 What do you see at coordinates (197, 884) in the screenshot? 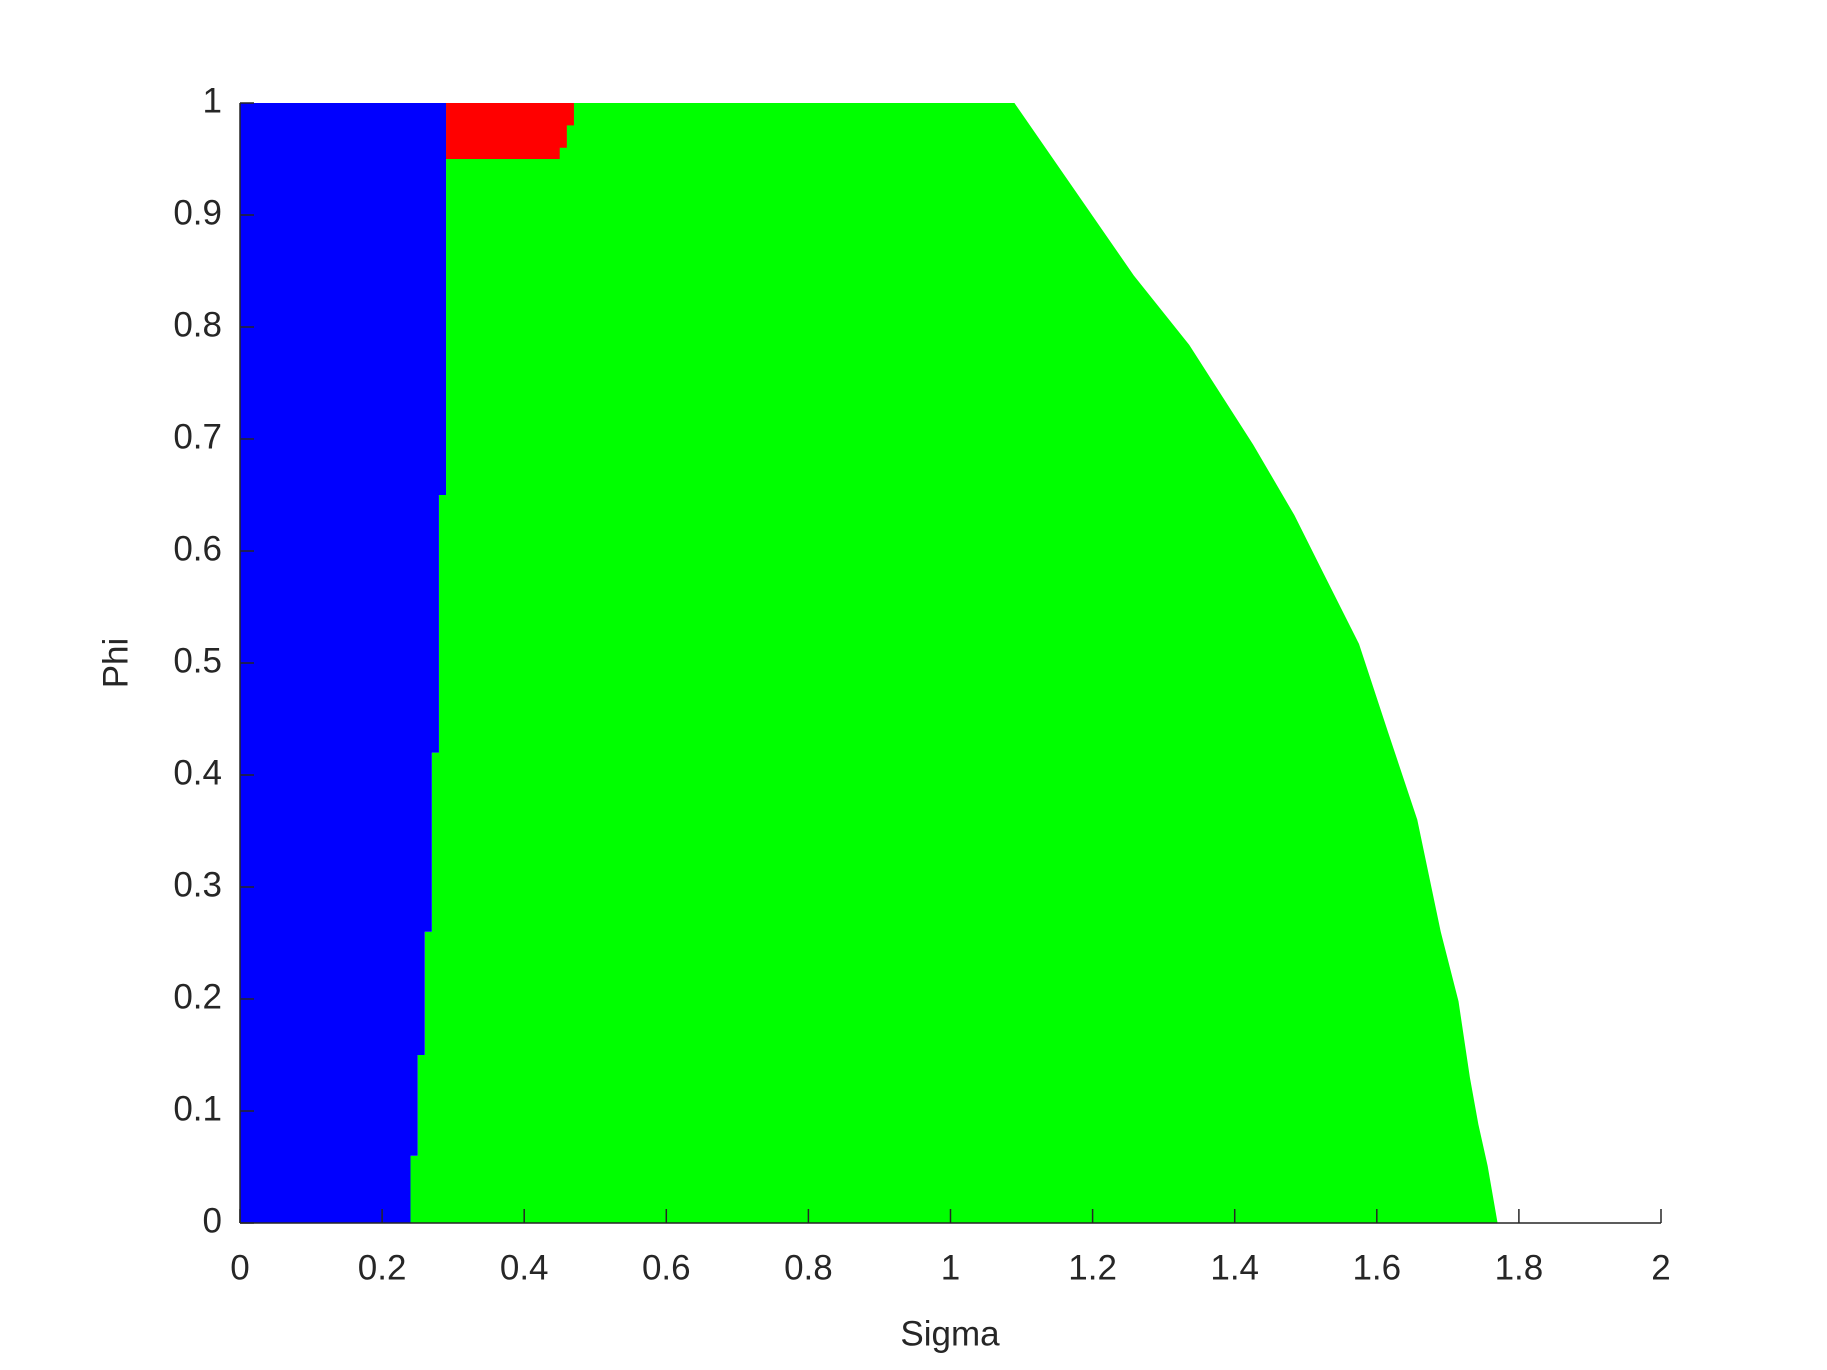
I see `y-tick-label: 0.3` at bounding box center [197, 884].